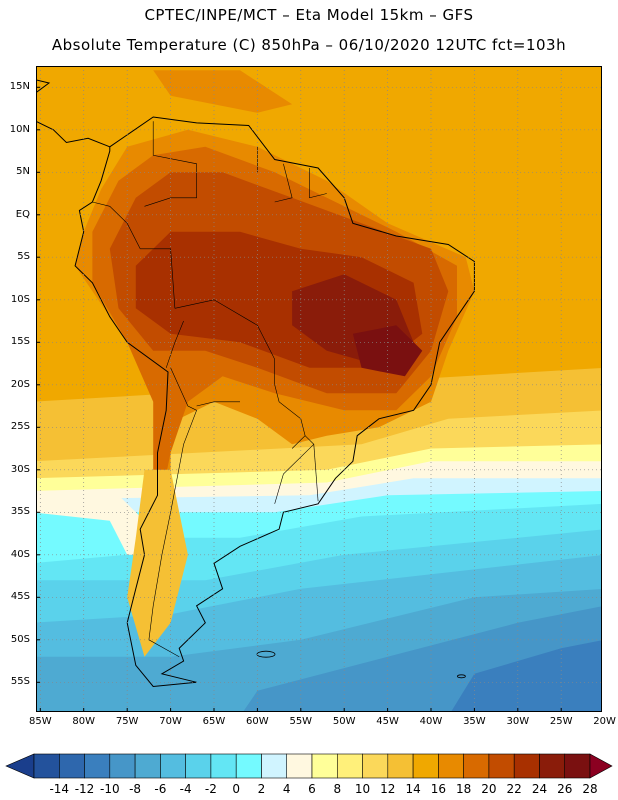 The image size is (618, 800). I want to click on lon-label-45w: 45W, so click(387, 721).